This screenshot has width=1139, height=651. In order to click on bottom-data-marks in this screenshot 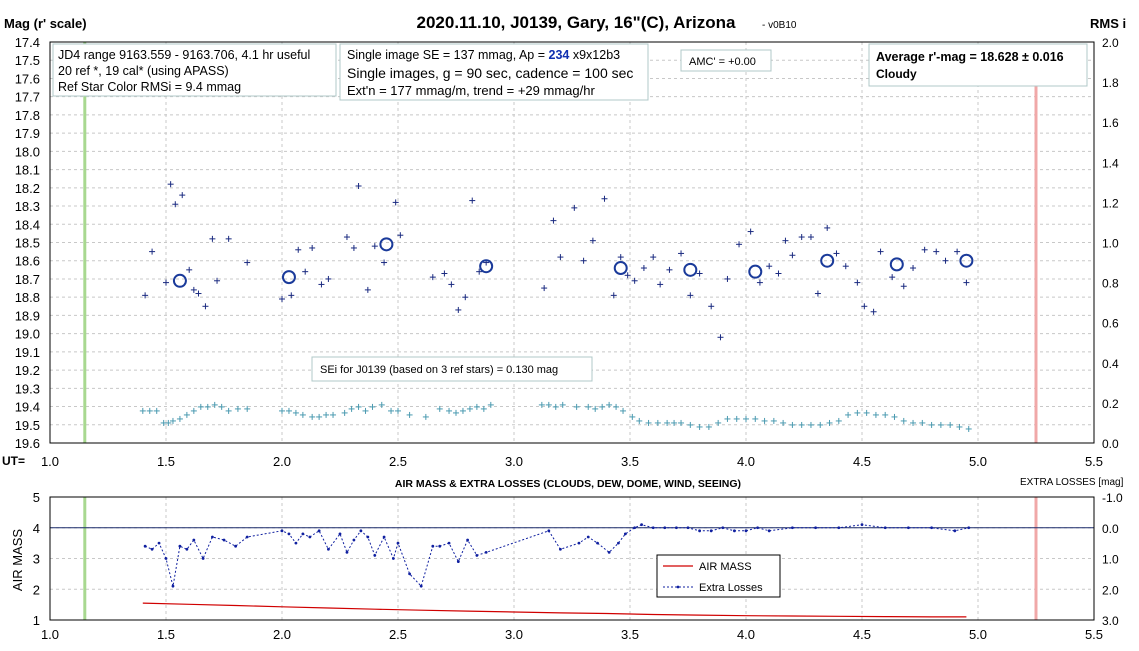, I will do `click(556, 570)`.